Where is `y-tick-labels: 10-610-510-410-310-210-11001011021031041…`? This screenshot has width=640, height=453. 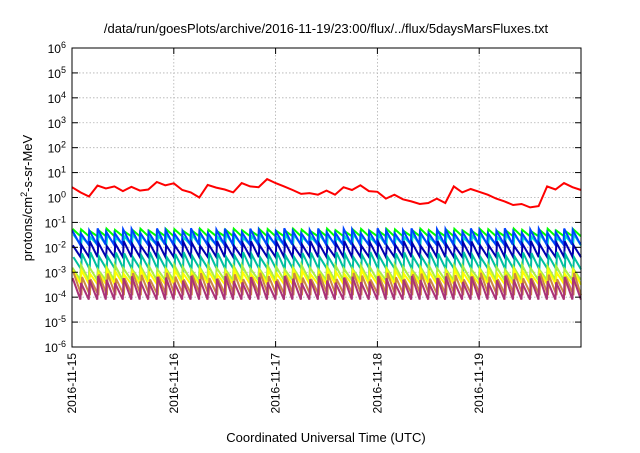 y-tick-labels: 10-610-510-410-310-210-11001011021031041… is located at coordinates (55, 197).